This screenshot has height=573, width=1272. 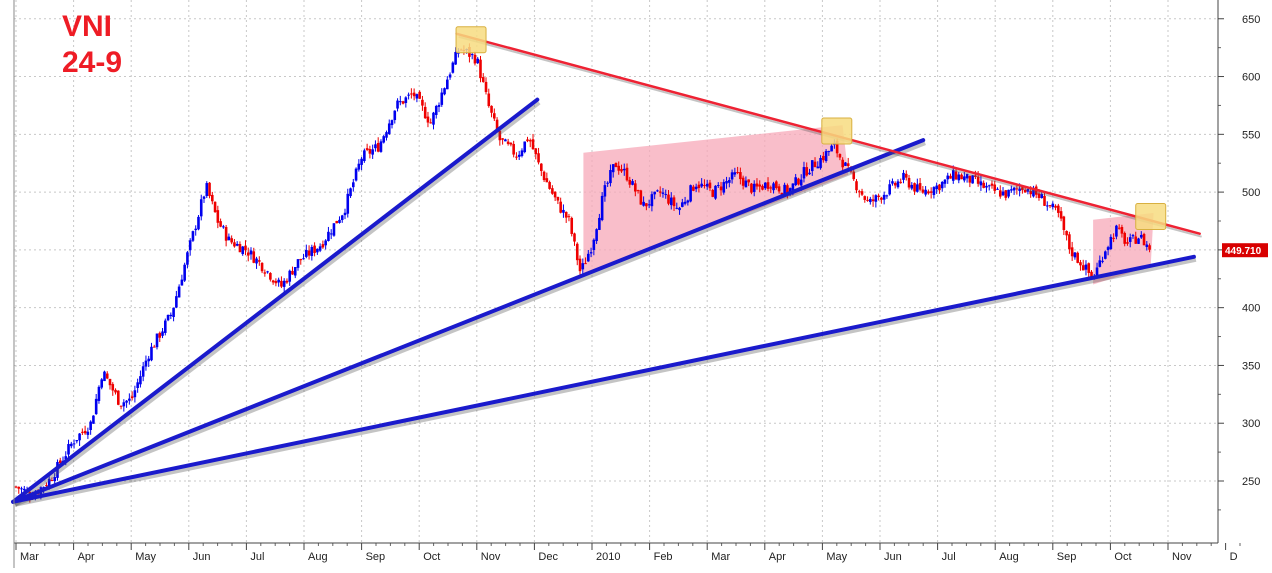 What do you see at coordinates (471, 40) in the screenshot?
I see `highlight-oct-peak` at bounding box center [471, 40].